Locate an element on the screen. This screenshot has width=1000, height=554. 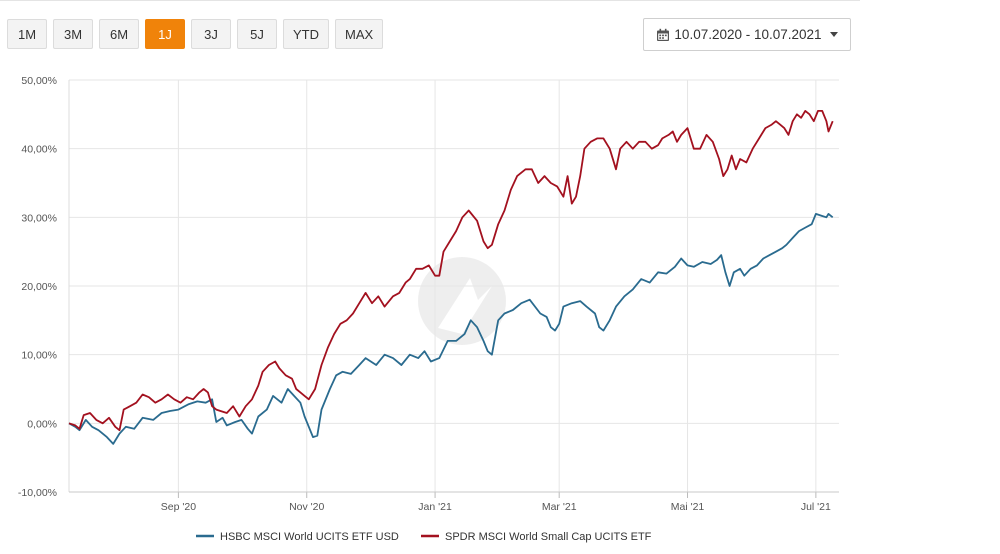
date-range-label: 10.07.2020 - 10.07.2021 is located at coordinates (748, 34).